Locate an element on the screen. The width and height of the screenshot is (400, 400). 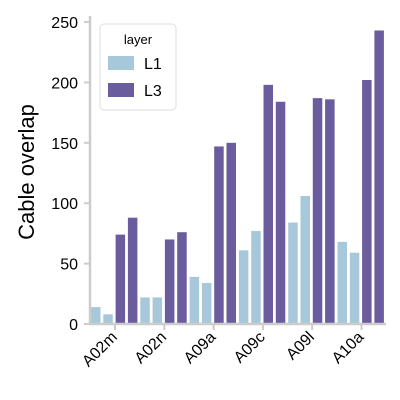
y-tick-label: 200 is located at coordinates (64, 83).